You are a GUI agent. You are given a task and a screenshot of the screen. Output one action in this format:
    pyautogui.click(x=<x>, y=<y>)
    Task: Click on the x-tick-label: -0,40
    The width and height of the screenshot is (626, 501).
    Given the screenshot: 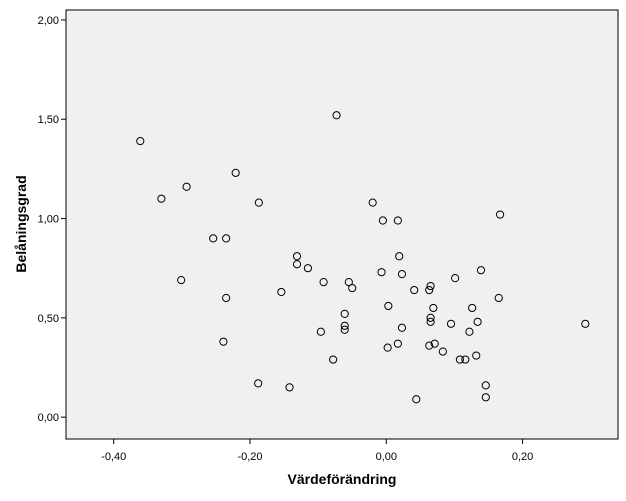 What is the action you would take?
    pyautogui.click(x=113, y=457)
    